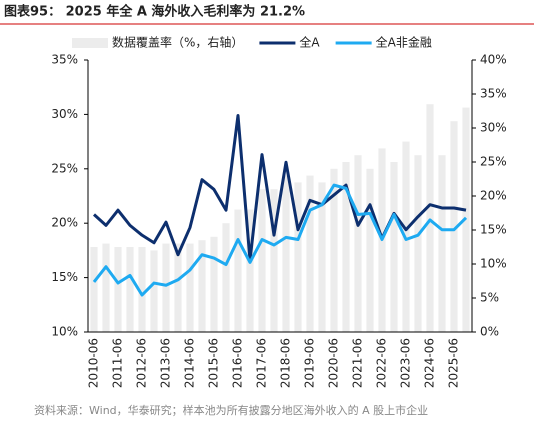 Image resolution: width=534 pixels, height=423 pixels. What do you see at coordinates (493, 162) in the screenshot?
I see `y2-tick-label: 25%` at bounding box center [493, 162].